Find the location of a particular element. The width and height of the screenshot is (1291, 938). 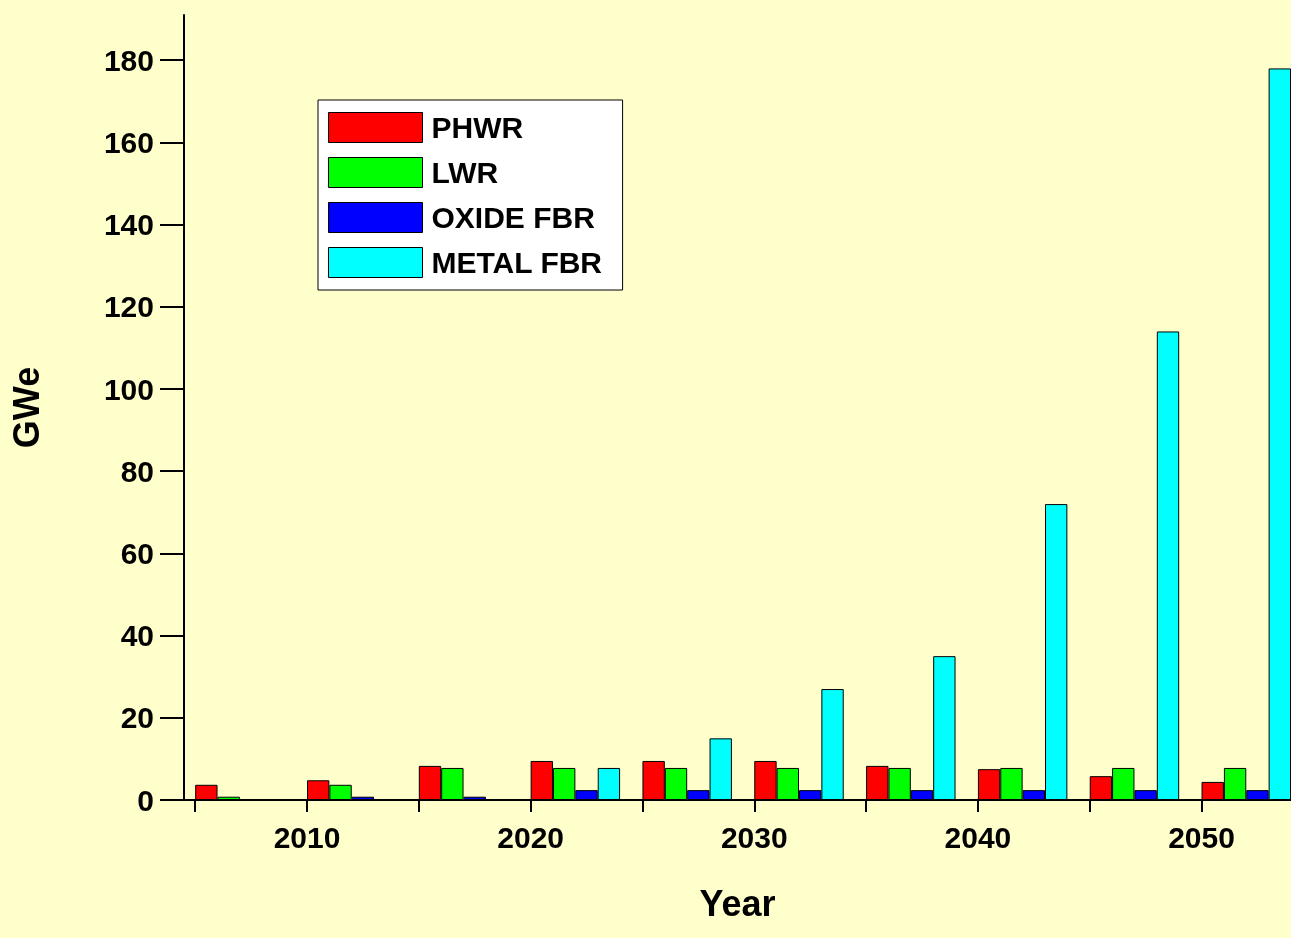

y-tick-label: 20 is located at coordinates (137, 718).